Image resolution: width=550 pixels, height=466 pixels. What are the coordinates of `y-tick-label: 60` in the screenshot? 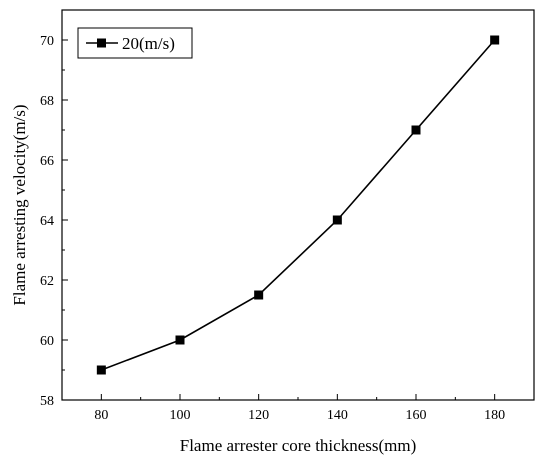 It's located at (47, 341).